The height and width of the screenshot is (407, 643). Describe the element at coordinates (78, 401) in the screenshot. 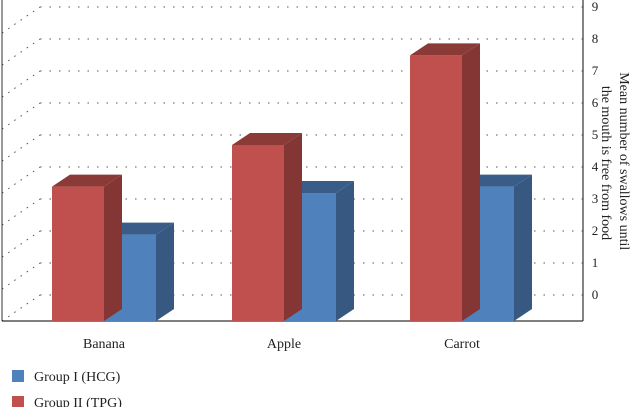

I see `legend-label: Group II (TPG)` at that location.